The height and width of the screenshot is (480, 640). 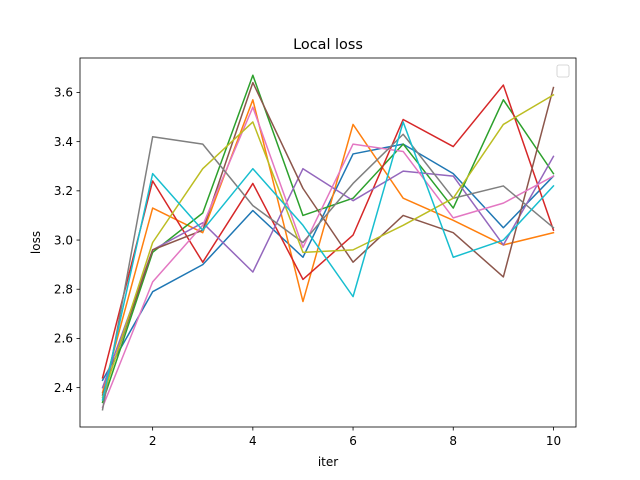 I want to click on x-axis-label: iter, so click(x=328, y=462).